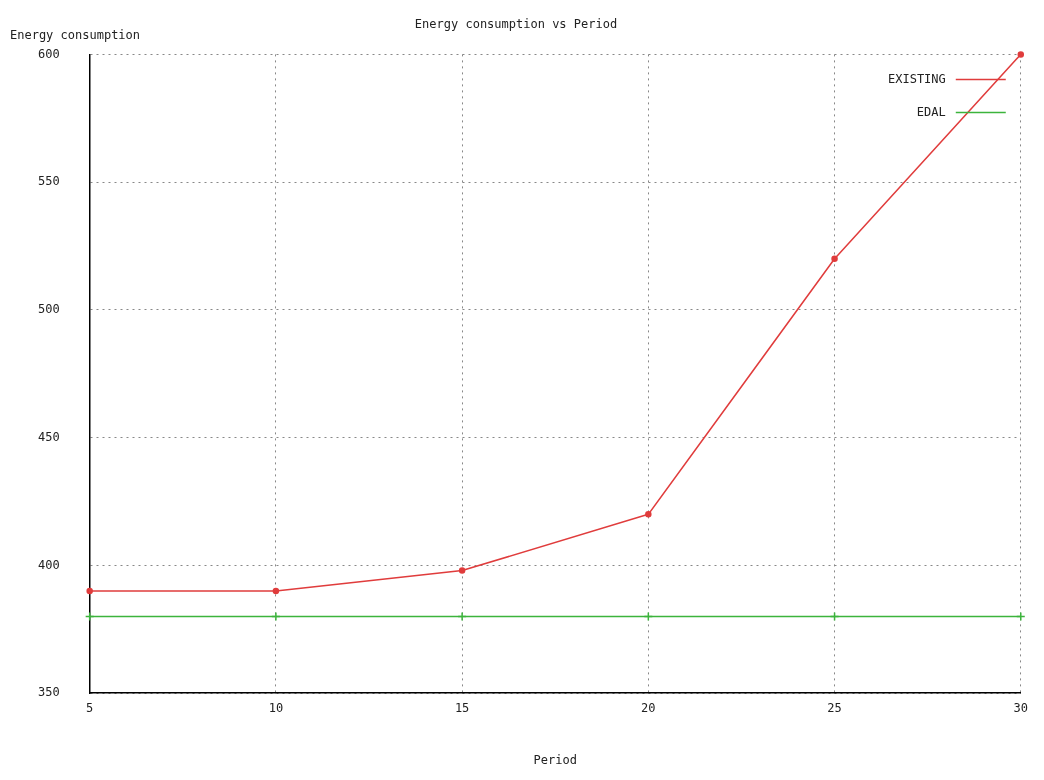 The image size is (1044, 780). What do you see at coordinates (75, 35) in the screenshot?
I see `y-axis-title: Energy consumption` at bounding box center [75, 35].